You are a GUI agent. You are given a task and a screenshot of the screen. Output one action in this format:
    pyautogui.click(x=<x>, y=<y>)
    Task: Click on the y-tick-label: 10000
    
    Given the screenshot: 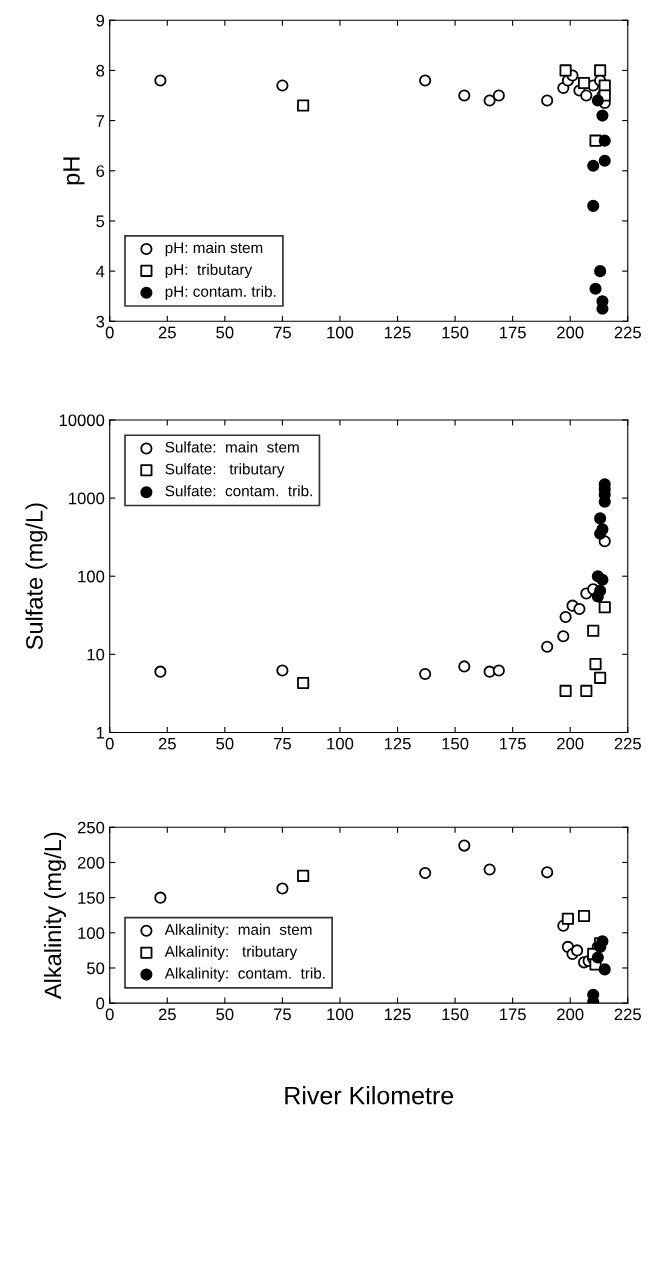 What is the action you would take?
    pyautogui.click(x=82, y=420)
    